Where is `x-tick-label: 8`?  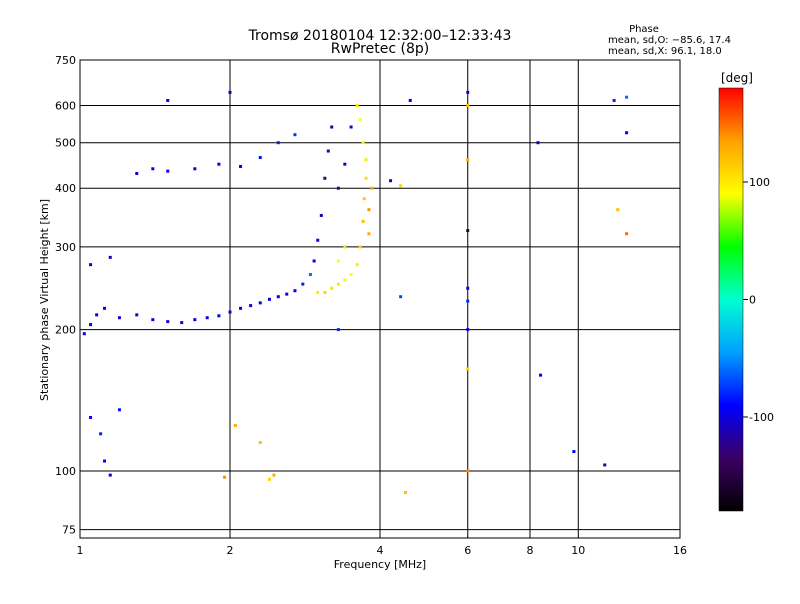
x-tick-label: 8 is located at coordinates (530, 550).